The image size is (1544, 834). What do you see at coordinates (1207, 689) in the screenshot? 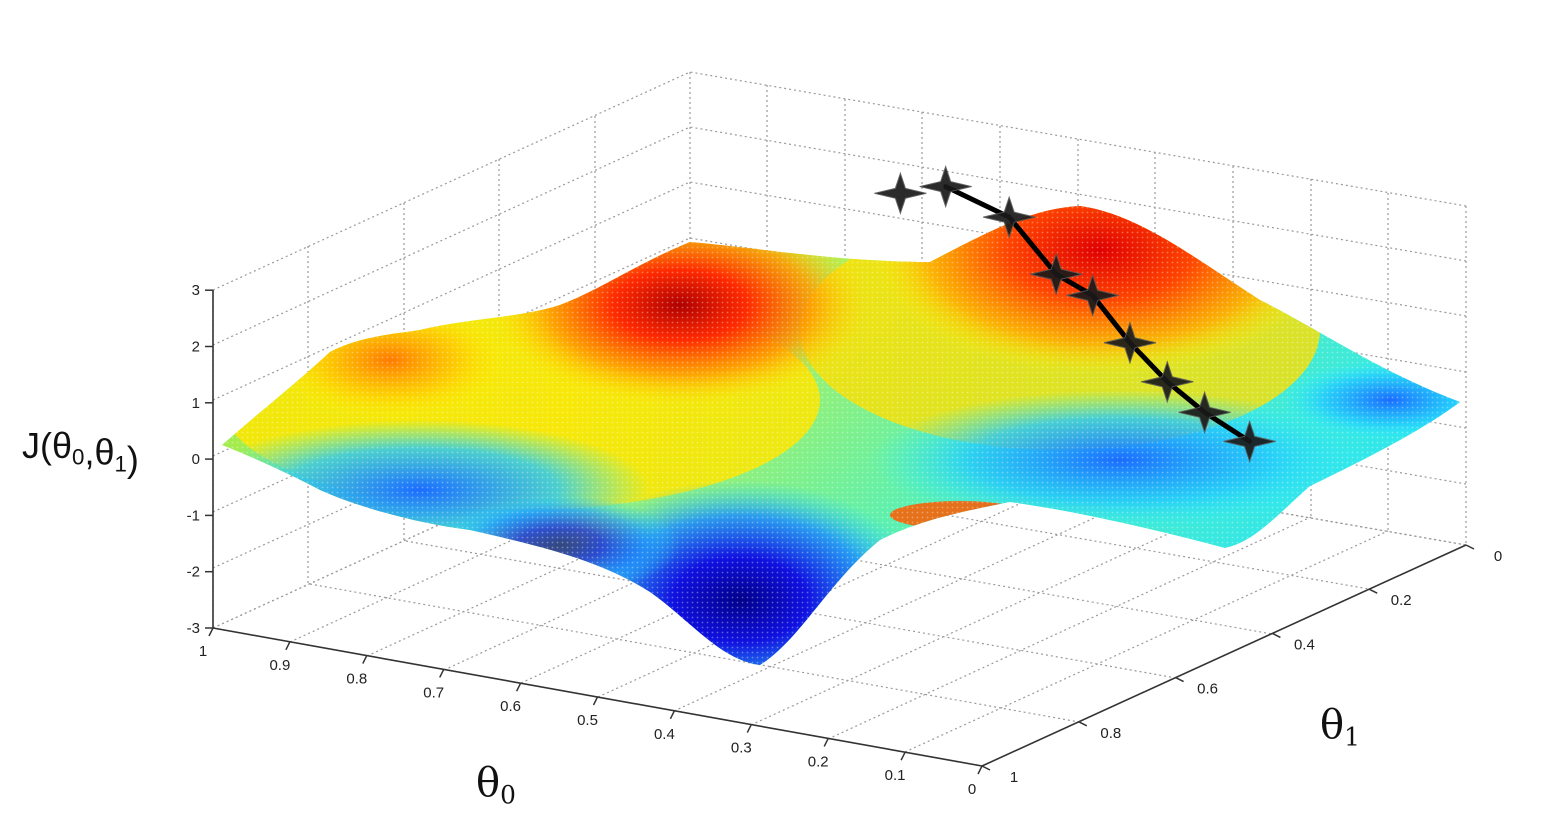
I see `y-tick-label: 0.6` at bounding box center [1207, 689].